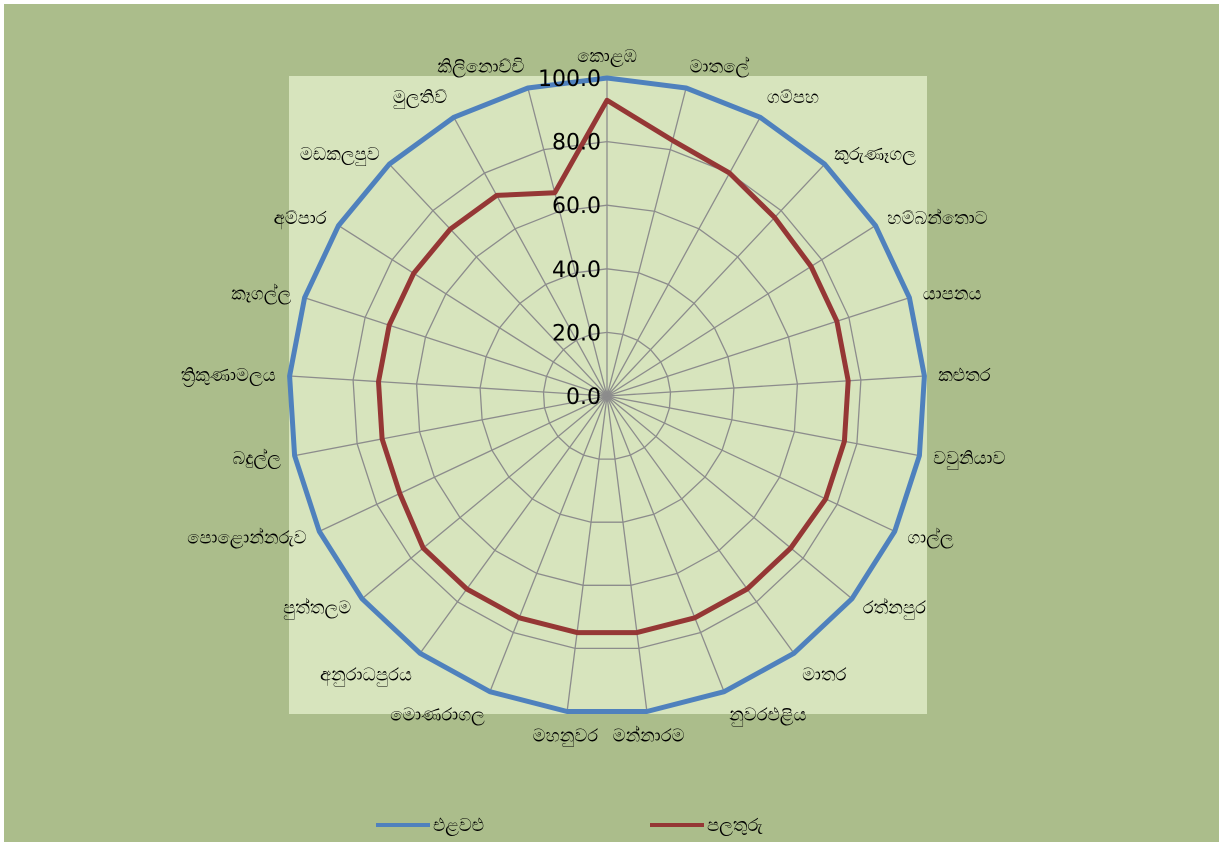 The height and width of the screenshot is (846, 1223). What do you see at coordinates (576, 270) in the screenshot?
I see `tick-label-2: 40.0` at bounding box center [576, 270].